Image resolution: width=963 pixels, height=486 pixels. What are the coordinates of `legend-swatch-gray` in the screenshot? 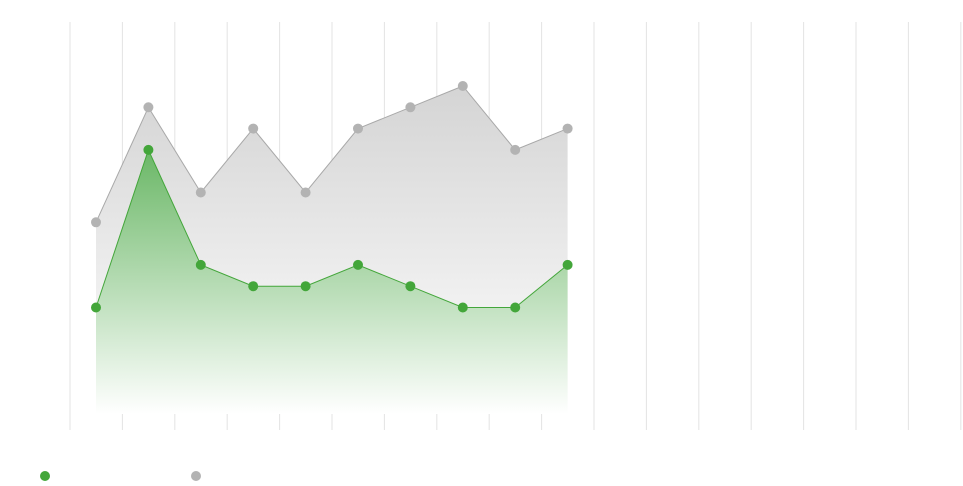 It's located at (196, 476).